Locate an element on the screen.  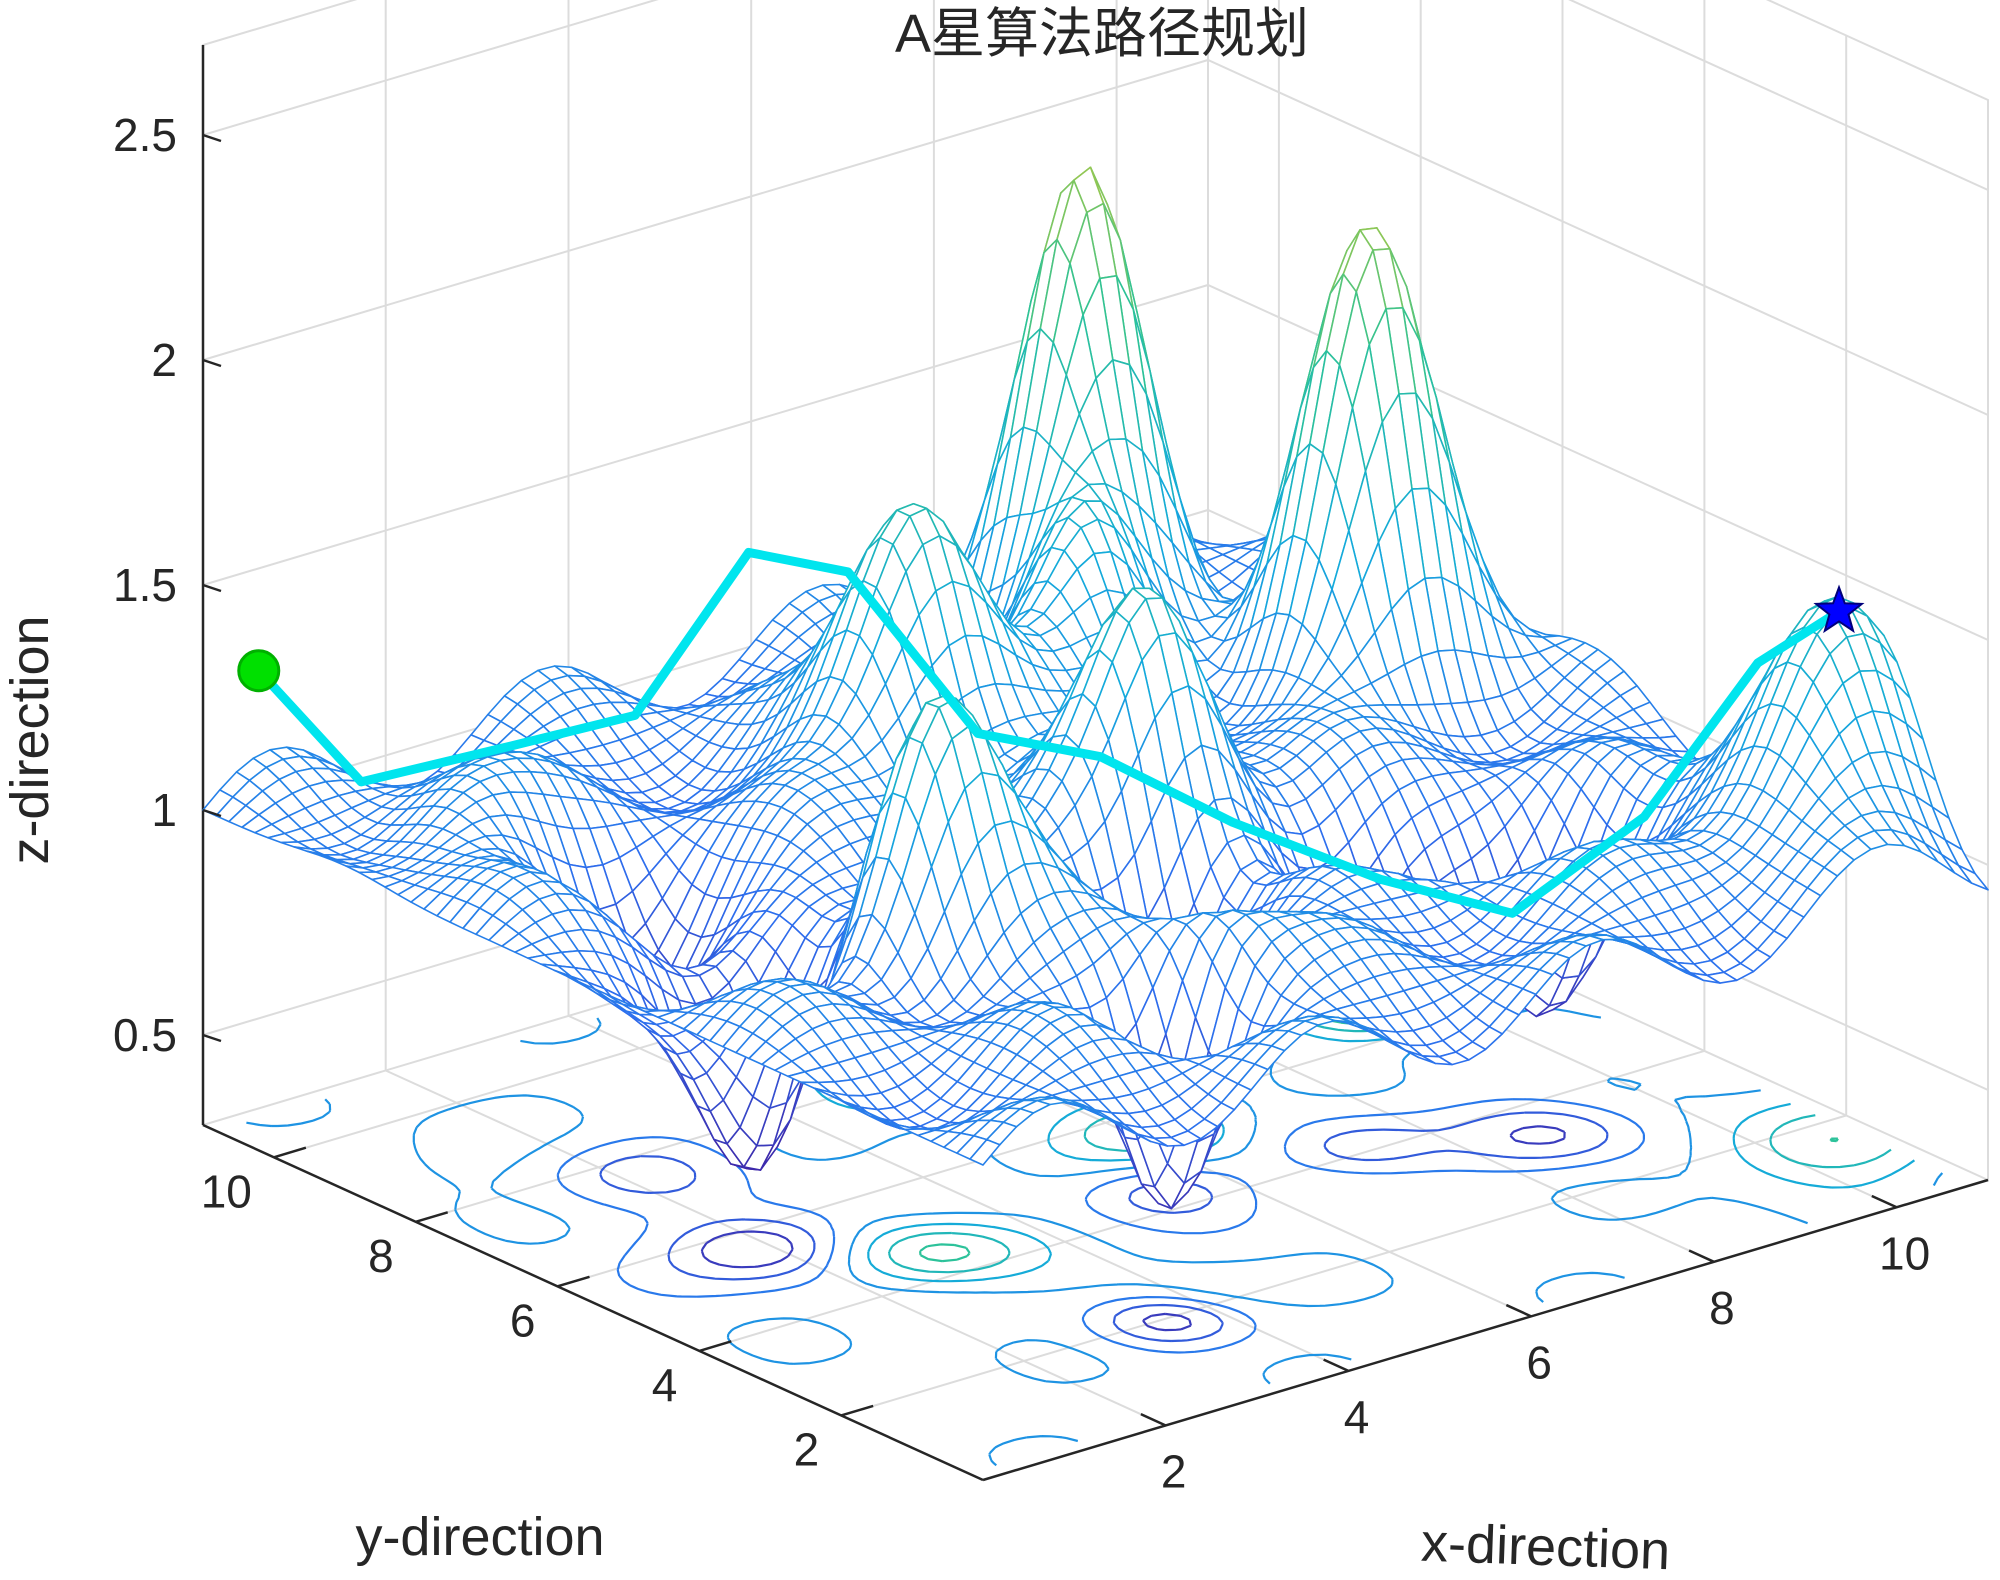
x-tick-label: 6 is located at coordinates (1539, 1362).